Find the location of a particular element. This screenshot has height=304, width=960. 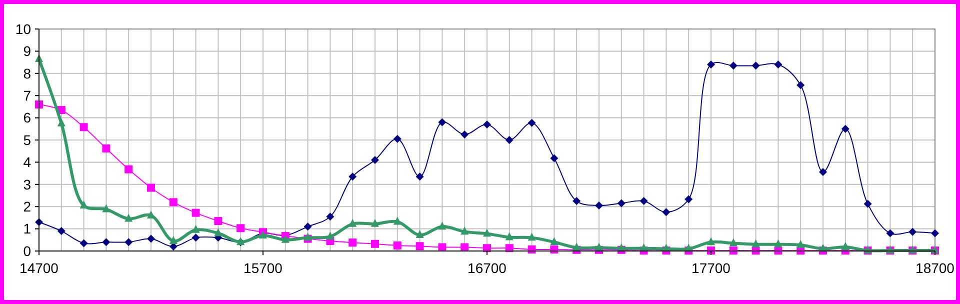

y-tick-label: 2 is located at coordinates (27, 206).